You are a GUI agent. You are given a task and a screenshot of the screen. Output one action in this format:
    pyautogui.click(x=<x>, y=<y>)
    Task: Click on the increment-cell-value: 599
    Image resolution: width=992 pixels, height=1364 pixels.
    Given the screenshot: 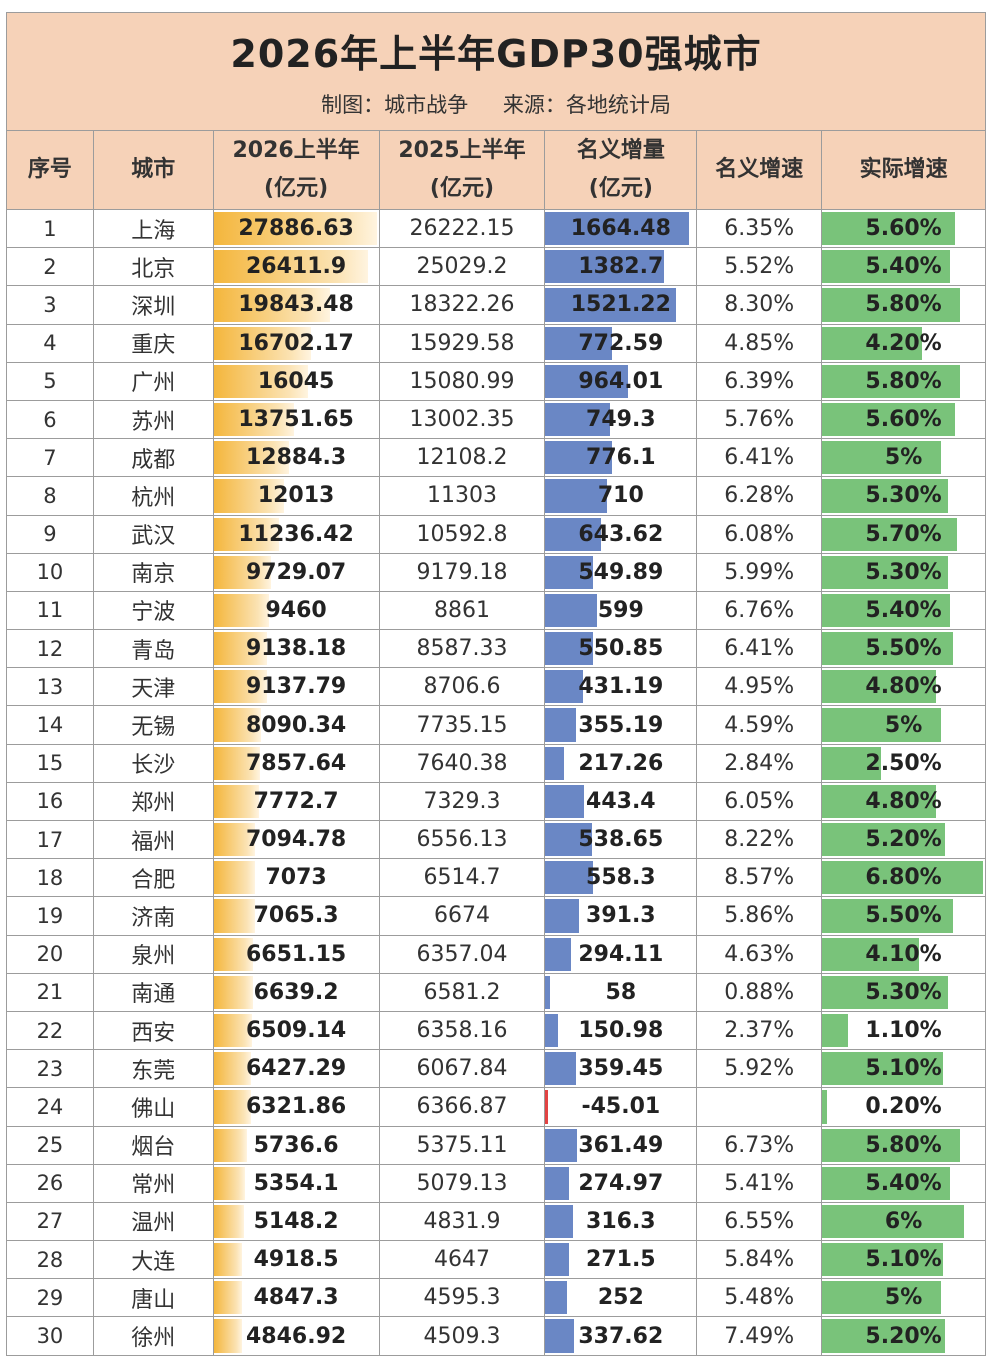 What is the action you would take?
    pyautogui.click(x=620, y=610)
    